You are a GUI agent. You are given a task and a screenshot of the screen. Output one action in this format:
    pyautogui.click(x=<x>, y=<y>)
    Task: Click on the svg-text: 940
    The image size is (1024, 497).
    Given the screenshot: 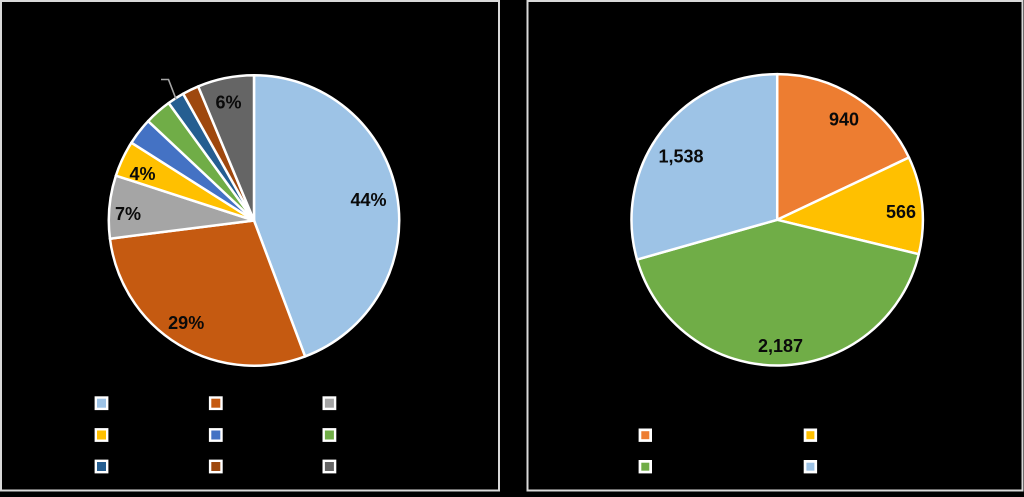 What is the action you would take?
    pyautogui.click(x=844, y=120)
    